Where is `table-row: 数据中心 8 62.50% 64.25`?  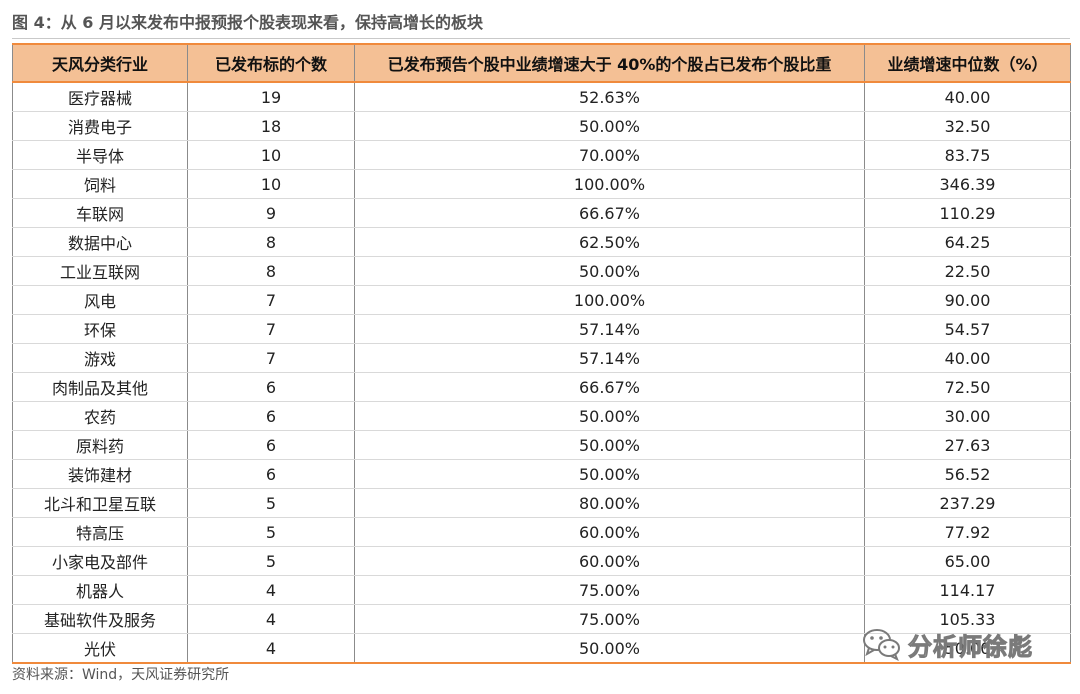
table-row: 数据中心 8 62.50% 64.25 is located at coordinates (541, 242).